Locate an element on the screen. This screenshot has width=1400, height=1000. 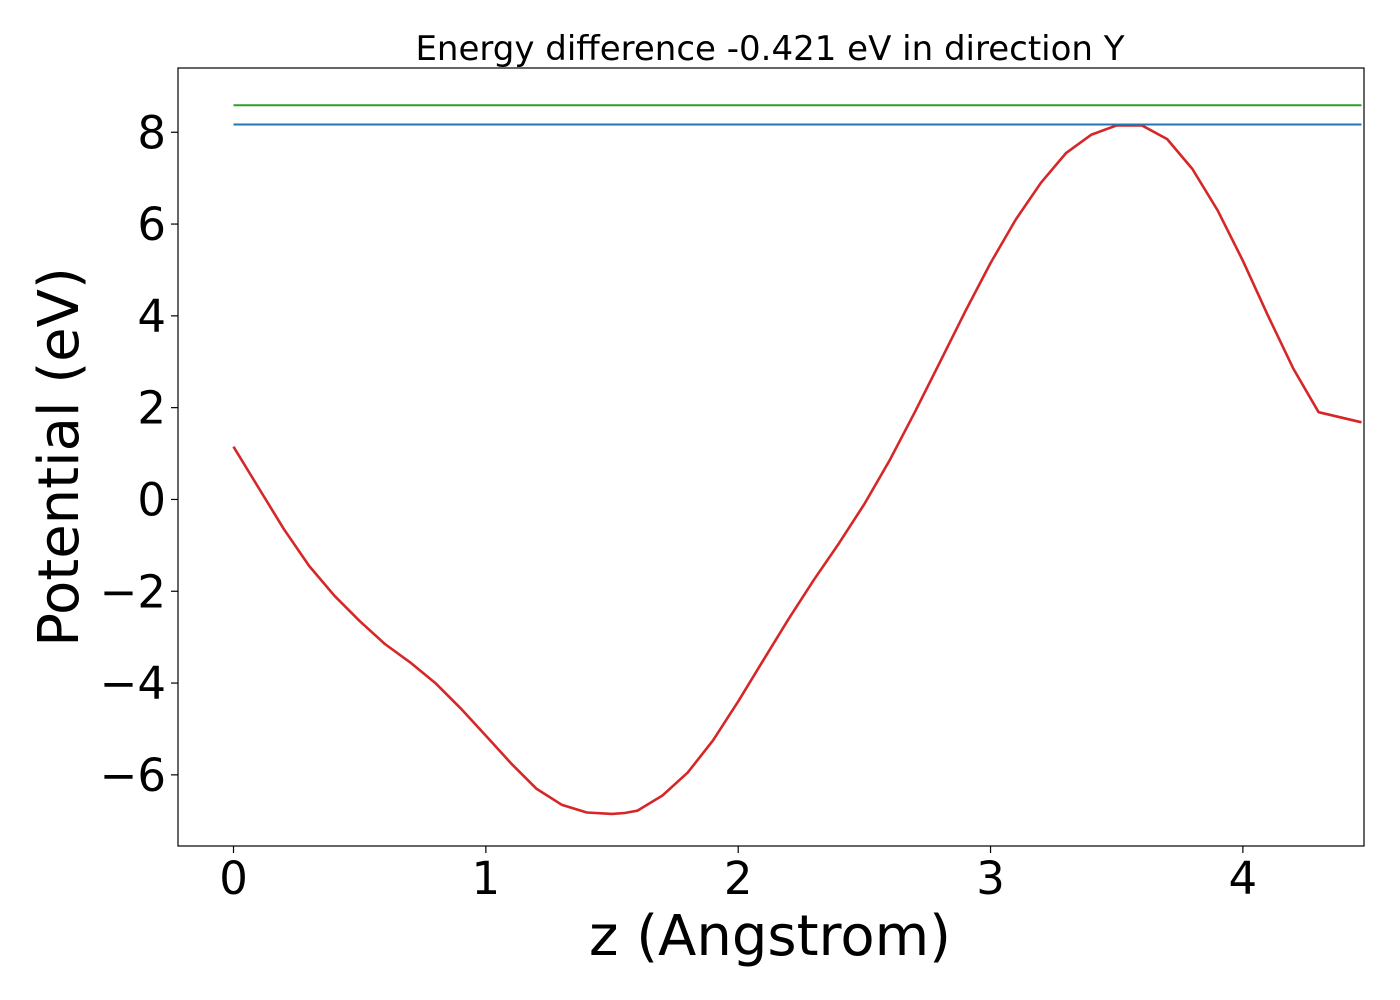
y-tick-label: −4 is located at coordinates (133, 683).